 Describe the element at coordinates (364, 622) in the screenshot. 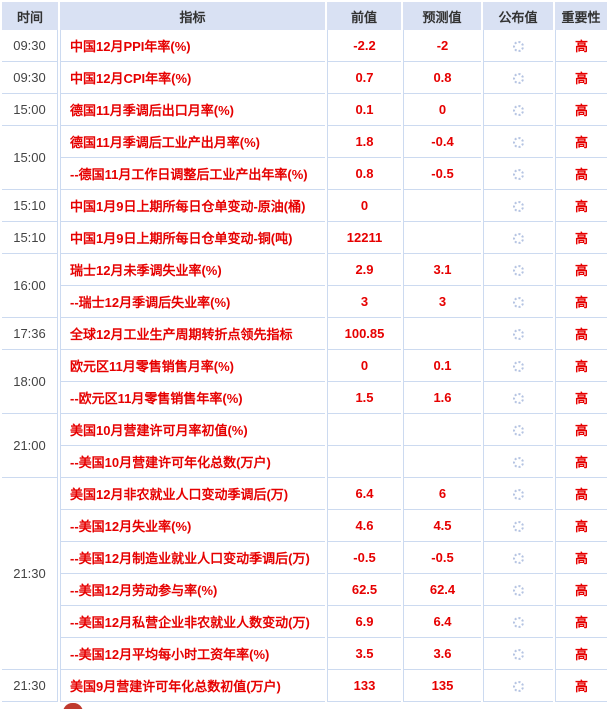

I see `previous-value-cell: 6.9` at that location.